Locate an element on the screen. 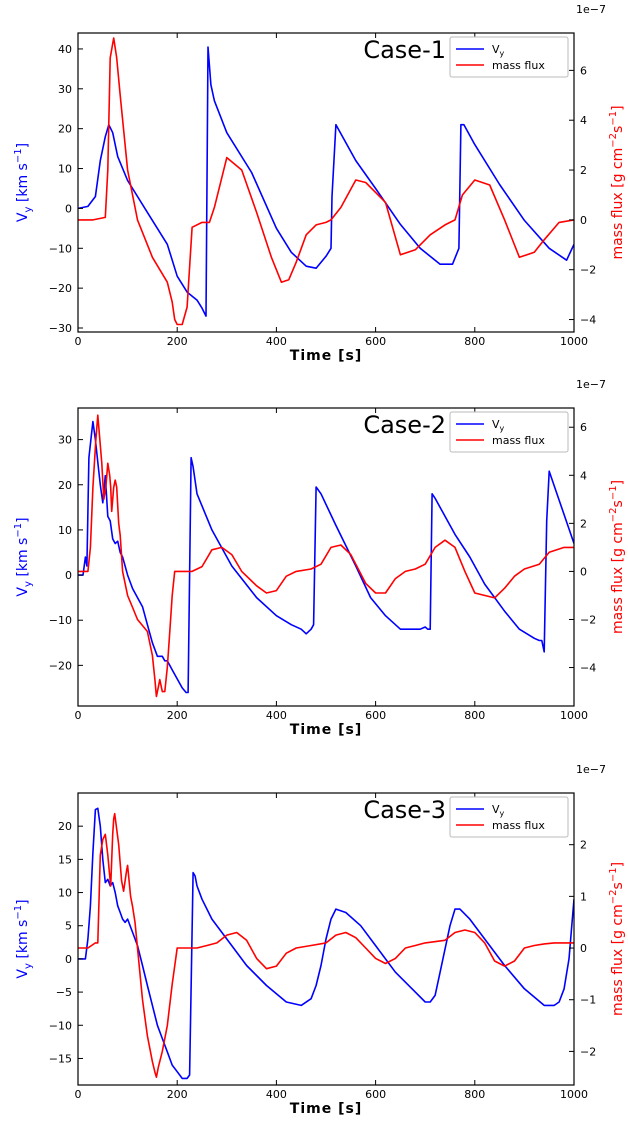 Image resolution: width=628 pixels, height=1122 pixels. y-right-tick-label: −1 is located at coordinates (588, 1000).